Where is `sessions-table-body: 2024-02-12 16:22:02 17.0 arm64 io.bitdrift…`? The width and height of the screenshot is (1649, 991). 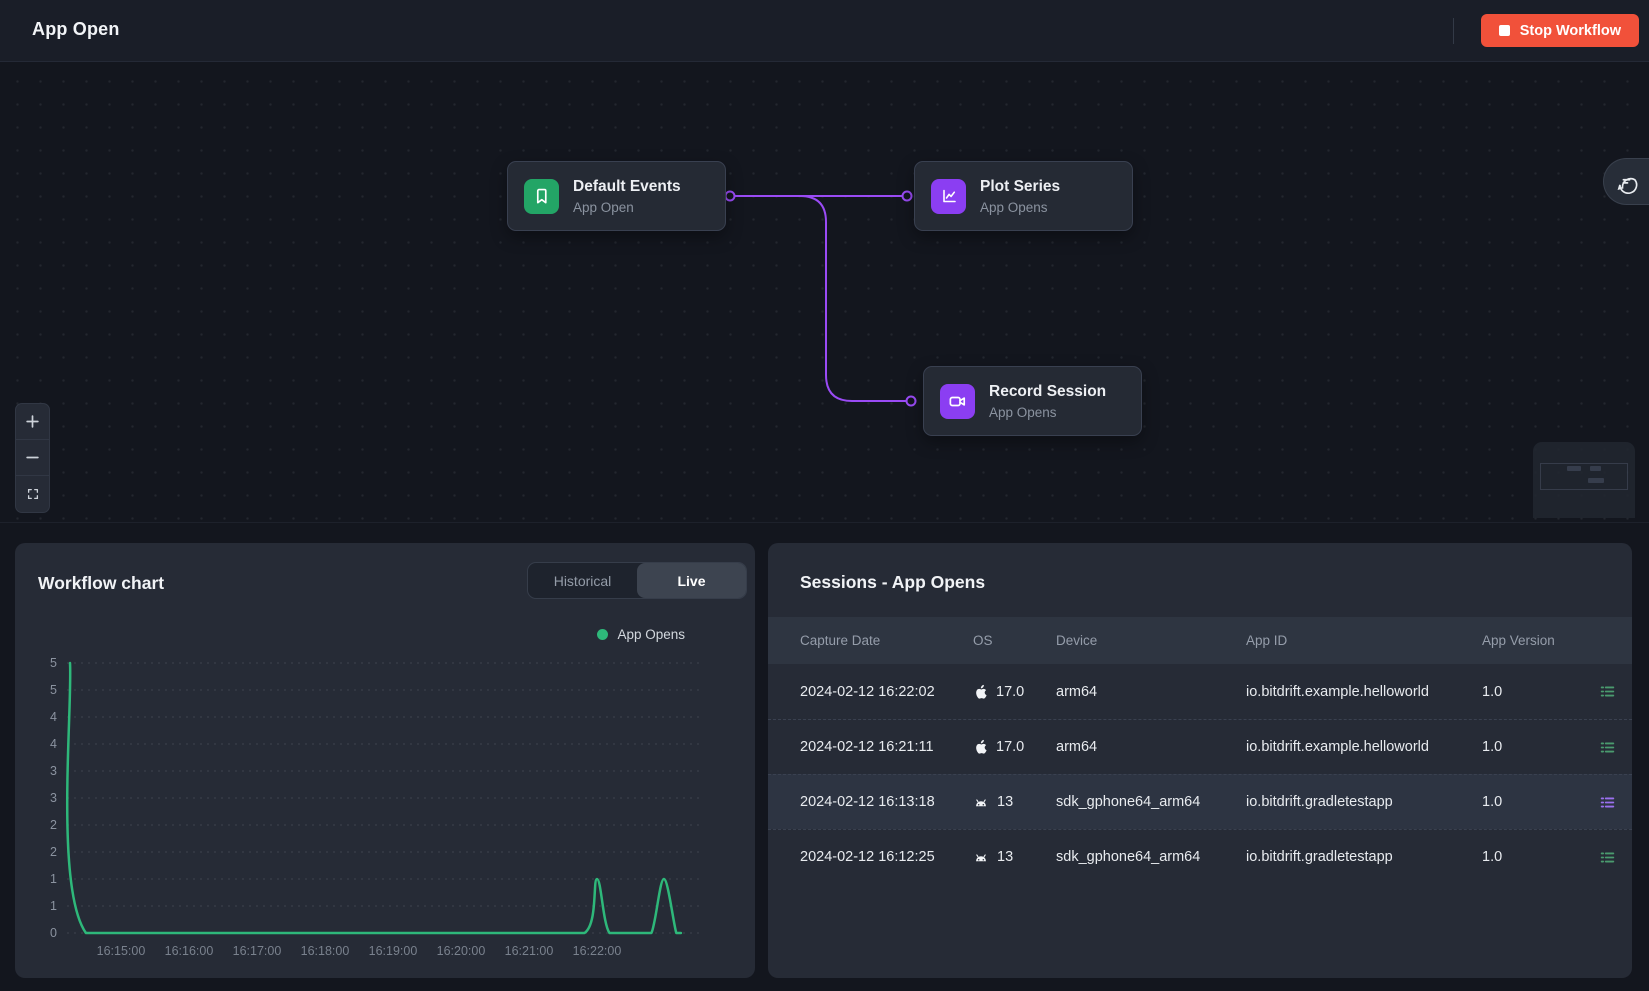 sessions-table-body: 2024-02-12 16:22:02 17.0 arm64 io.bitdrift… is located at coordinates (1200, 774).